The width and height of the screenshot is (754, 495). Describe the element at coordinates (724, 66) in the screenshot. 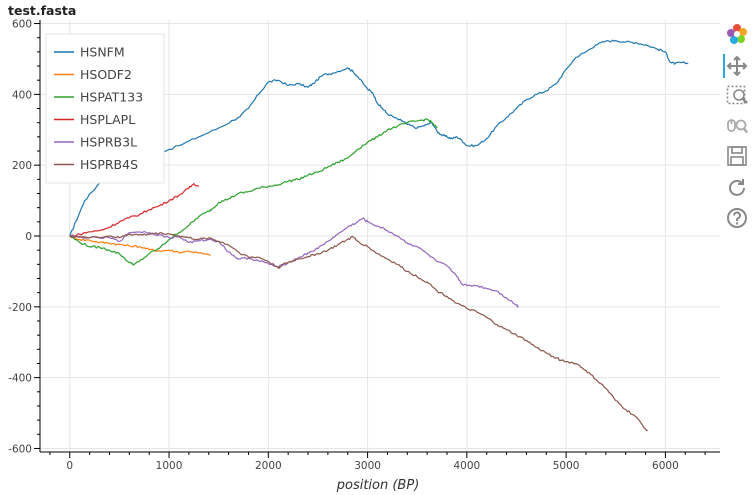

I see `active-tool-indicator` at that location.